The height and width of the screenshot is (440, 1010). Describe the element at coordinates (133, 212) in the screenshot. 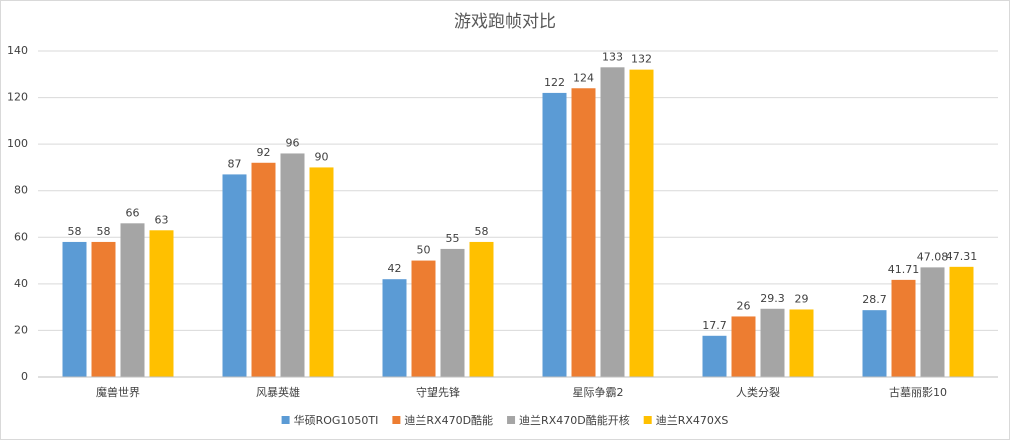

I see `data-label: 66` at that location.